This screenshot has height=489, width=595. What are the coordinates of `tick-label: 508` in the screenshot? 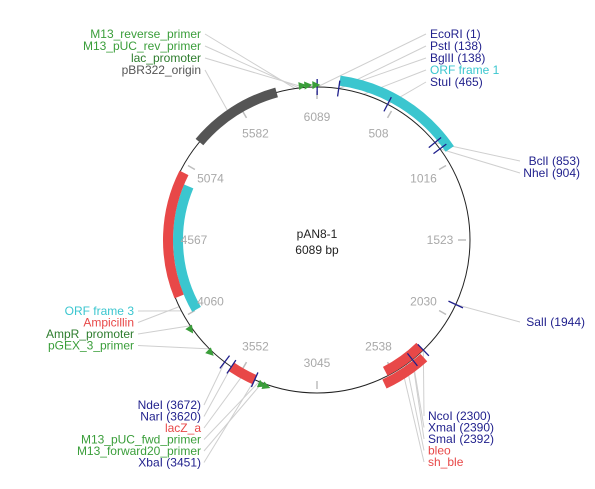 It's located at (378, 133).